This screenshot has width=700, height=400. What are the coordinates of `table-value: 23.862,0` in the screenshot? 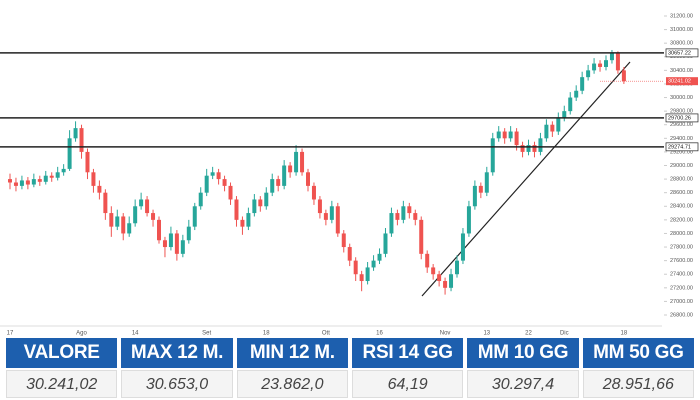 It's located at (292, 384).